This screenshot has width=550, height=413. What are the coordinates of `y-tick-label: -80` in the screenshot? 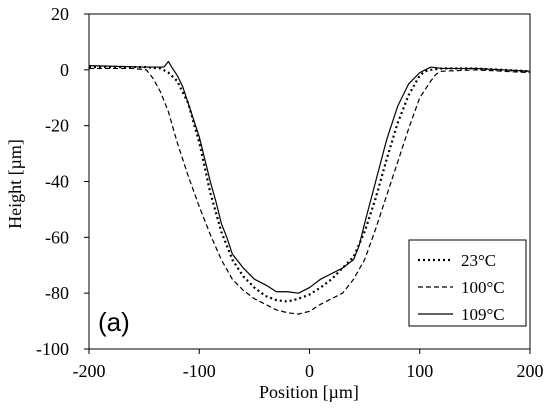 It's located at (57, 293).